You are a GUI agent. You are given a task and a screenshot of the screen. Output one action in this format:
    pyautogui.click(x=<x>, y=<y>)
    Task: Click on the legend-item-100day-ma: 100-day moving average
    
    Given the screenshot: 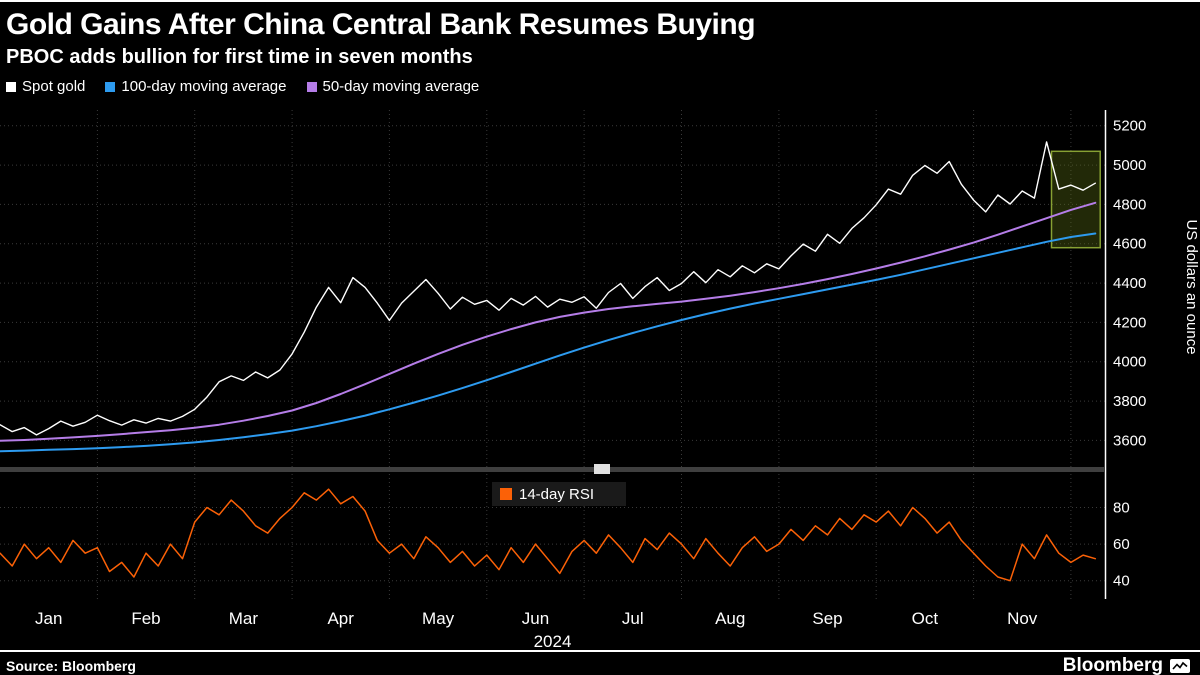 What is the action you would take?
    pyautogui.click(x=196, y=86)
    